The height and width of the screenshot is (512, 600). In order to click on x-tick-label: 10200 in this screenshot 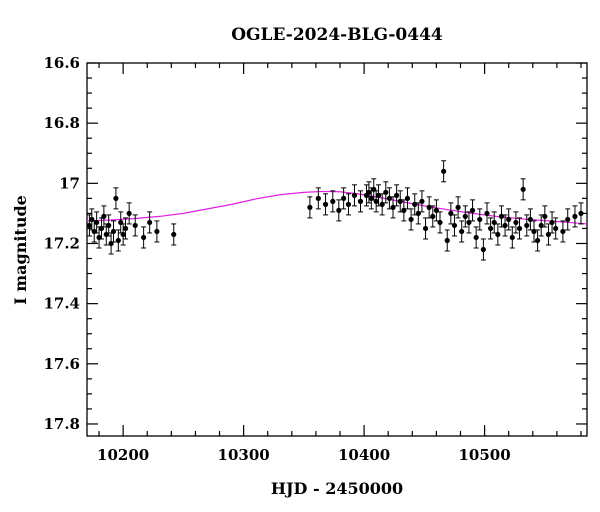, I will do `click(123, 455)`.